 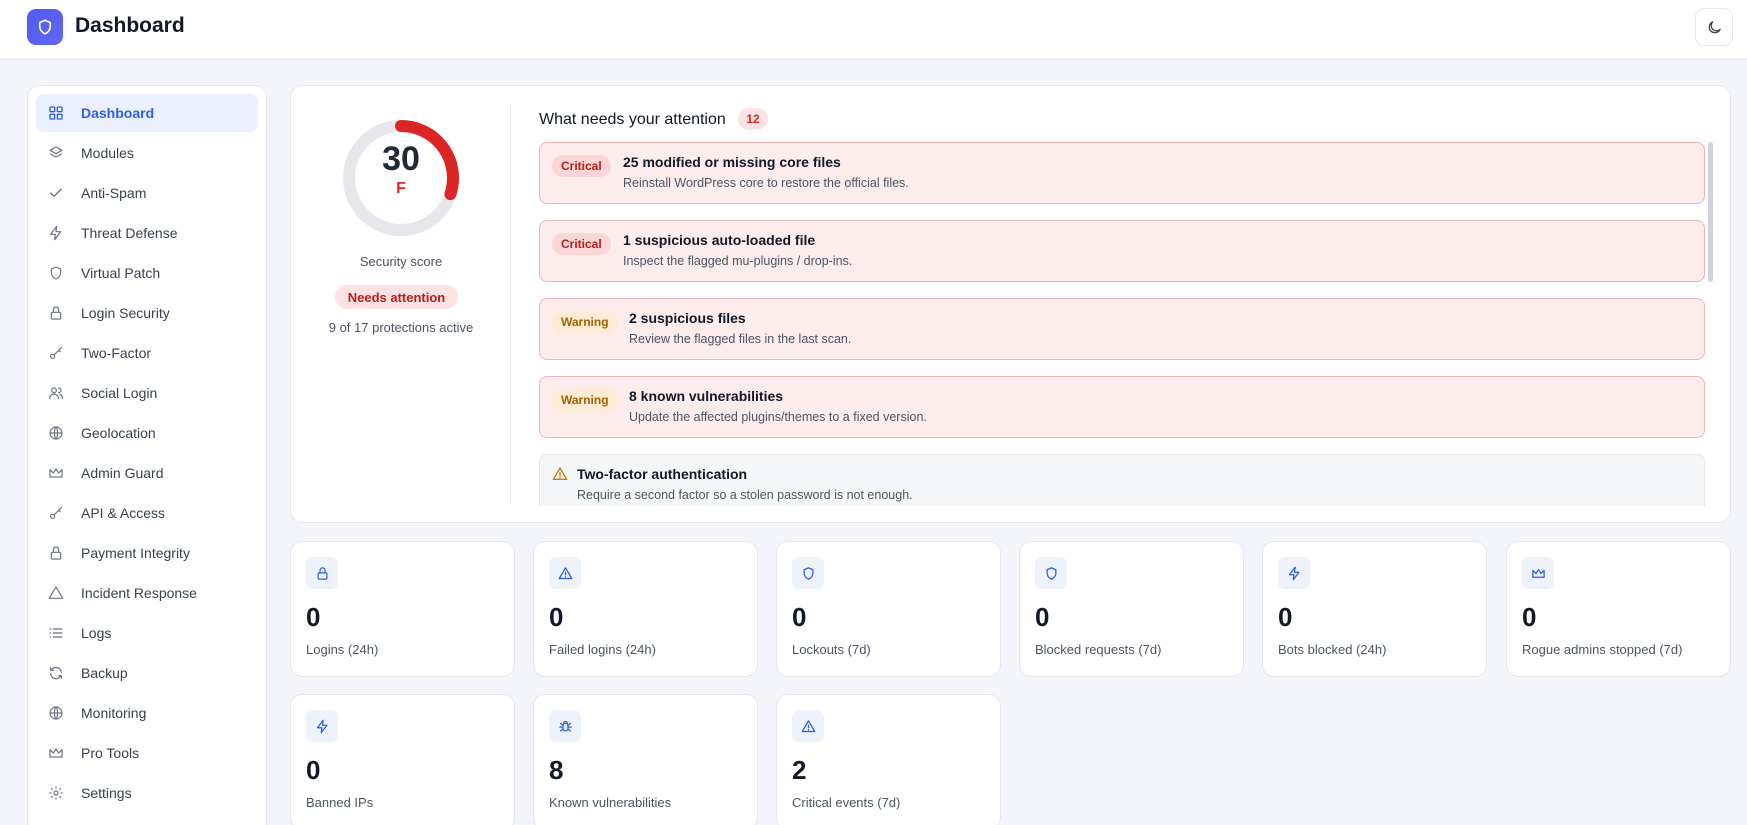 What do you see at coordinates (122, 473) in the screenshot?
I see `sidebar-item-label: Admin Guard` at bounding box center [122, 473].